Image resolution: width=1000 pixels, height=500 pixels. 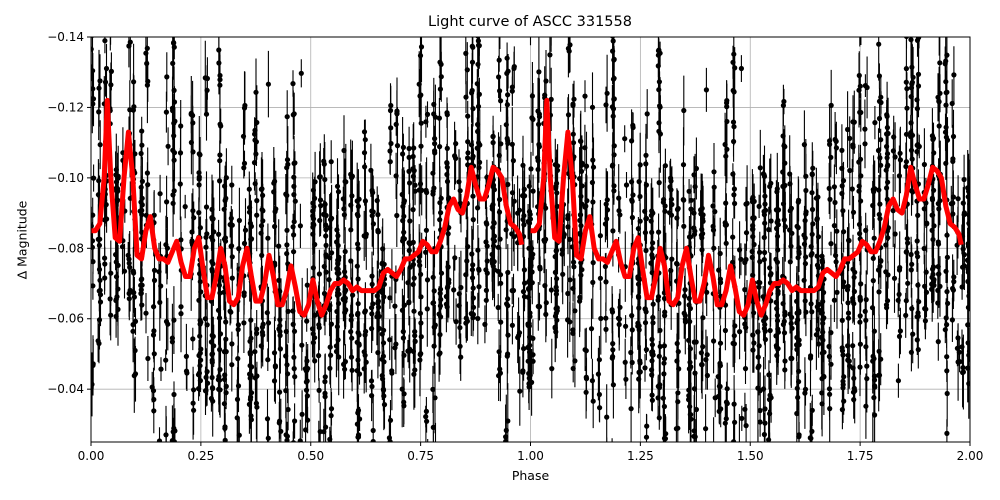 I want to click on x-tick-label: 1.00, so click(x=530, y=456).